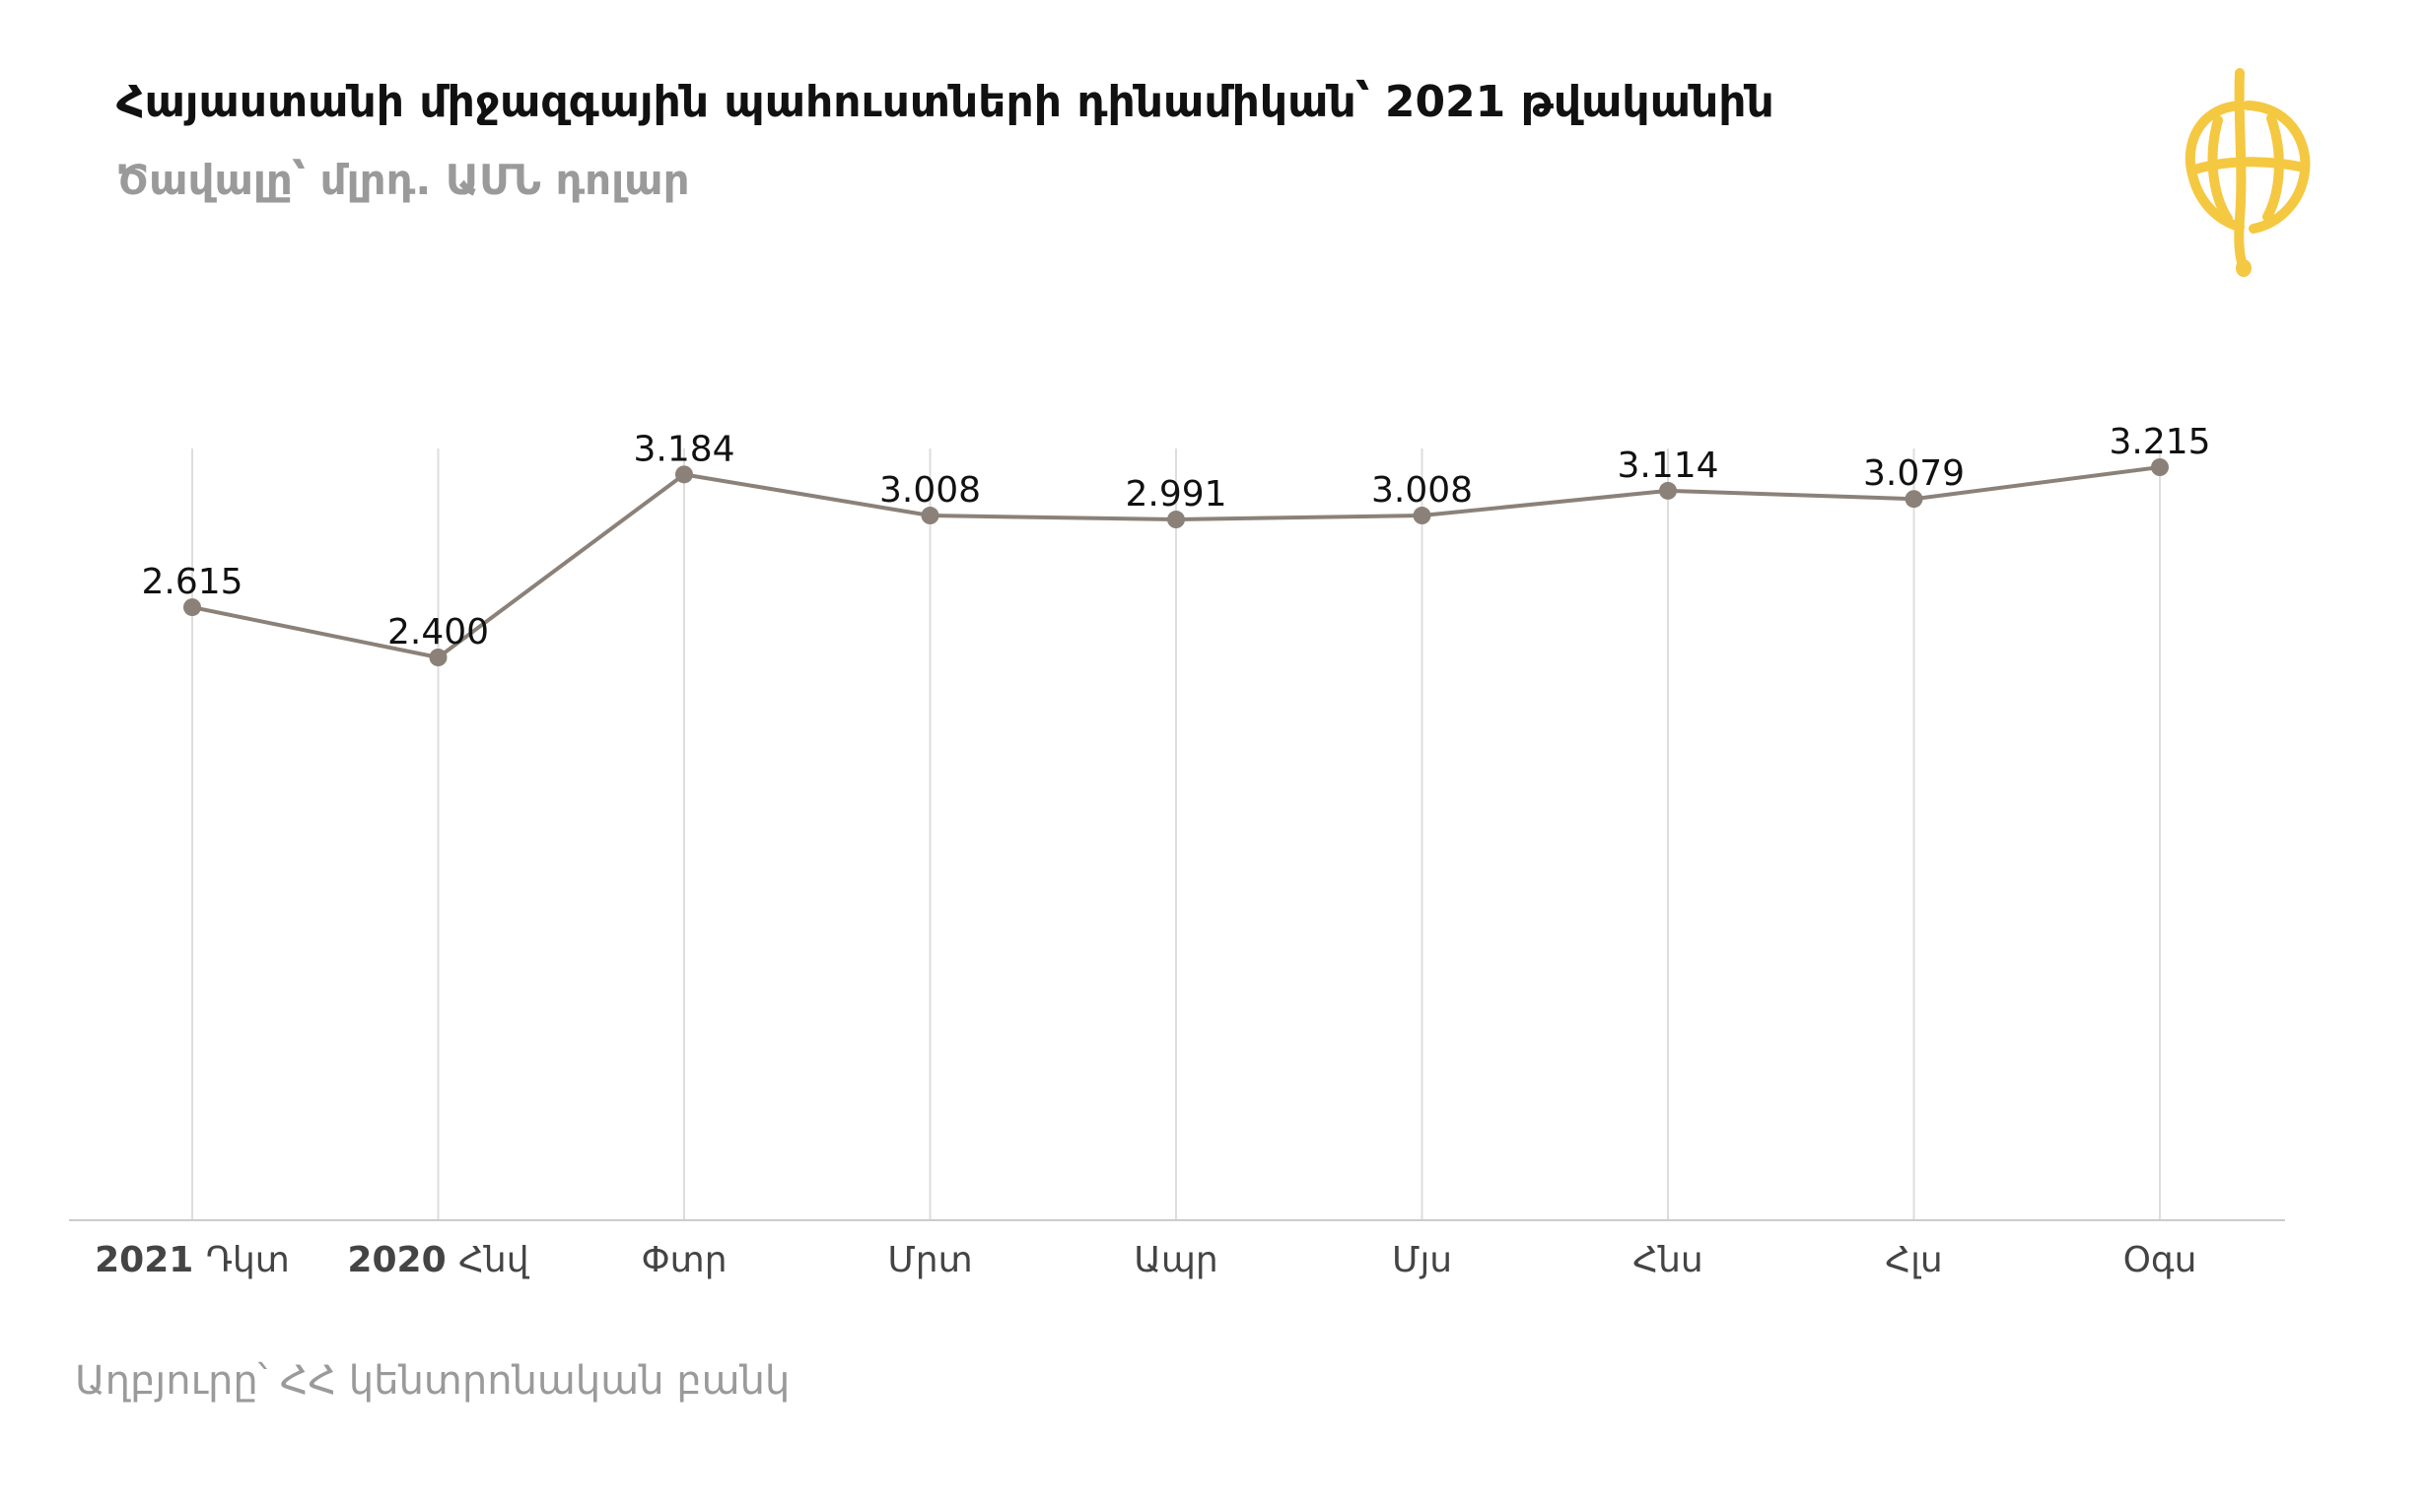 This screenshot has height=1512, width=2427. What do you see at coordinates (2247, 173) in the screenshot?
I see `globe-logo-icon` at bounding box center [2247, 173].